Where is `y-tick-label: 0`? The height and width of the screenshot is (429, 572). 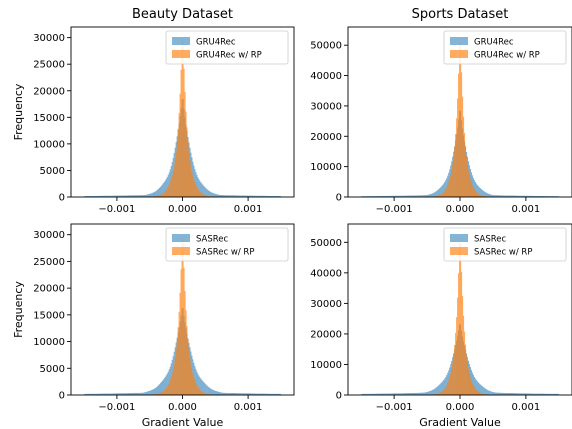 y-tick-label: 0 is located at coordinates (62, 396).